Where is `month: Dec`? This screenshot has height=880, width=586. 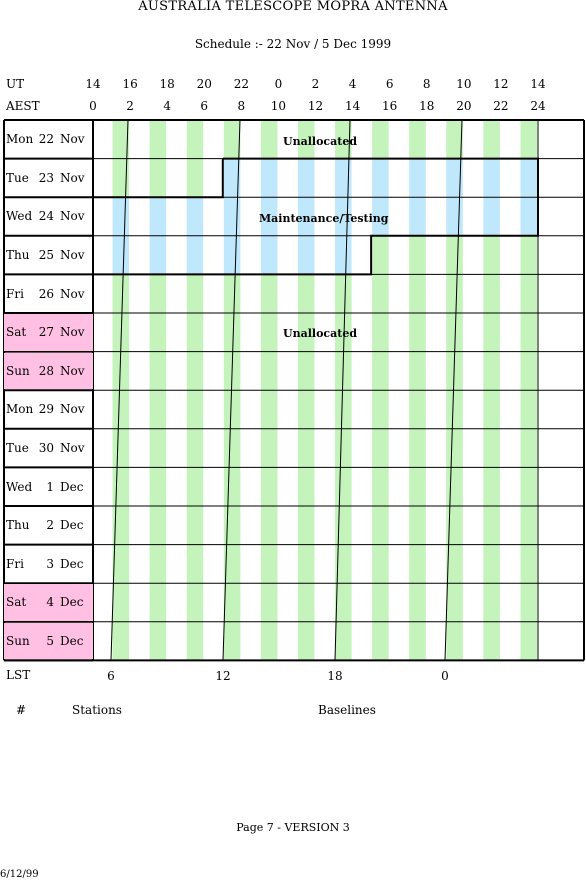 month: Dec is located at coordinates (72, 641).